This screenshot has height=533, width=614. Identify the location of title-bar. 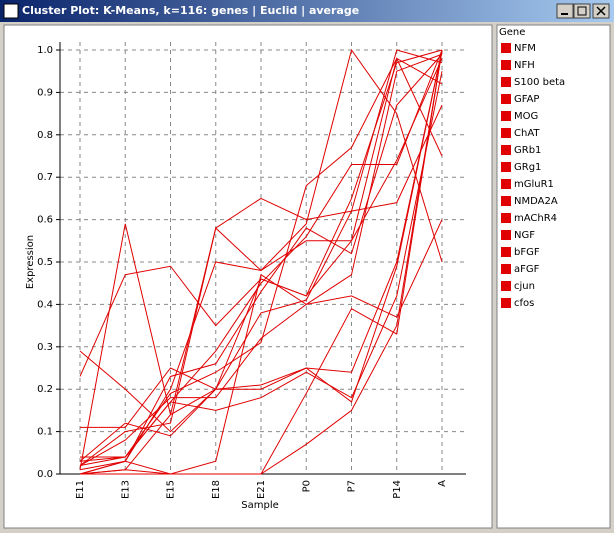
(307, 11).